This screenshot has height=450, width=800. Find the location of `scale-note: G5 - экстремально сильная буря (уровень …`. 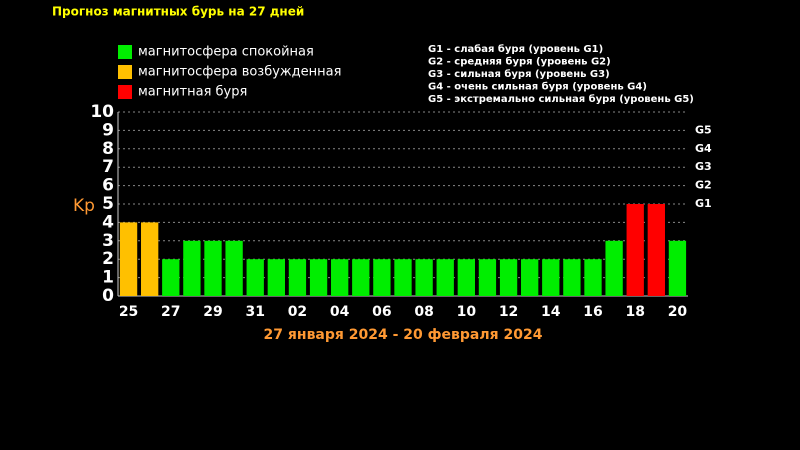

scale-note: G5 - экстремально сильная буря (уровень … is located at coordinates (561, 99).